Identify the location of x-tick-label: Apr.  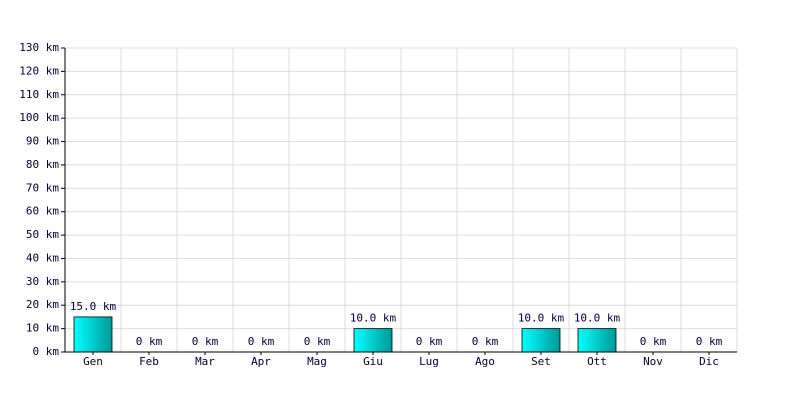
(261, 361).